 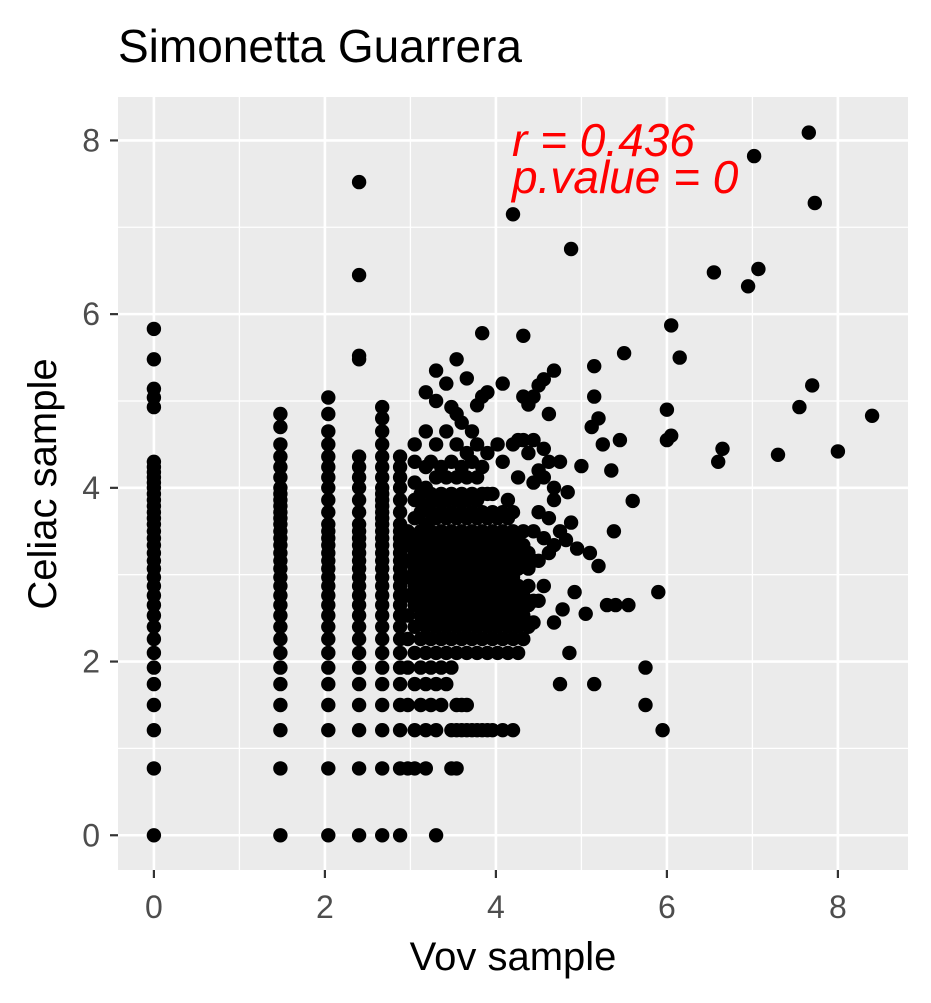 What do you see at coordinates (496, 907) in the screenshot?
I see `x-tick-label: 4` at bounding box center [496, 907].